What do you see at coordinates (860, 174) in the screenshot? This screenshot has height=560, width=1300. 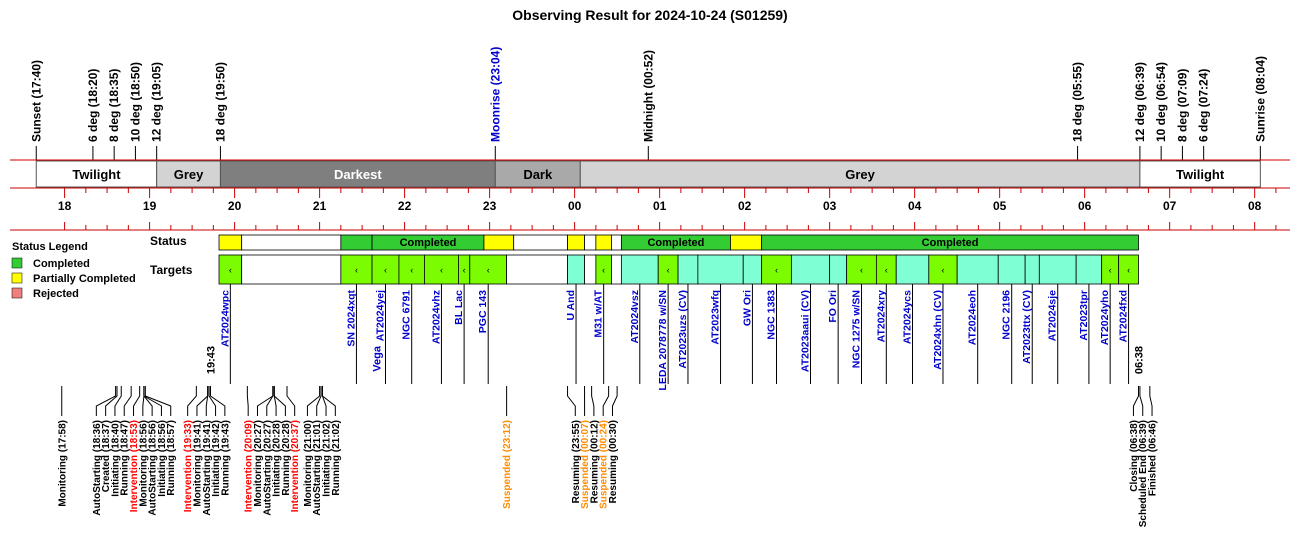 I see `period-grey` at bounding box center [860, 174].